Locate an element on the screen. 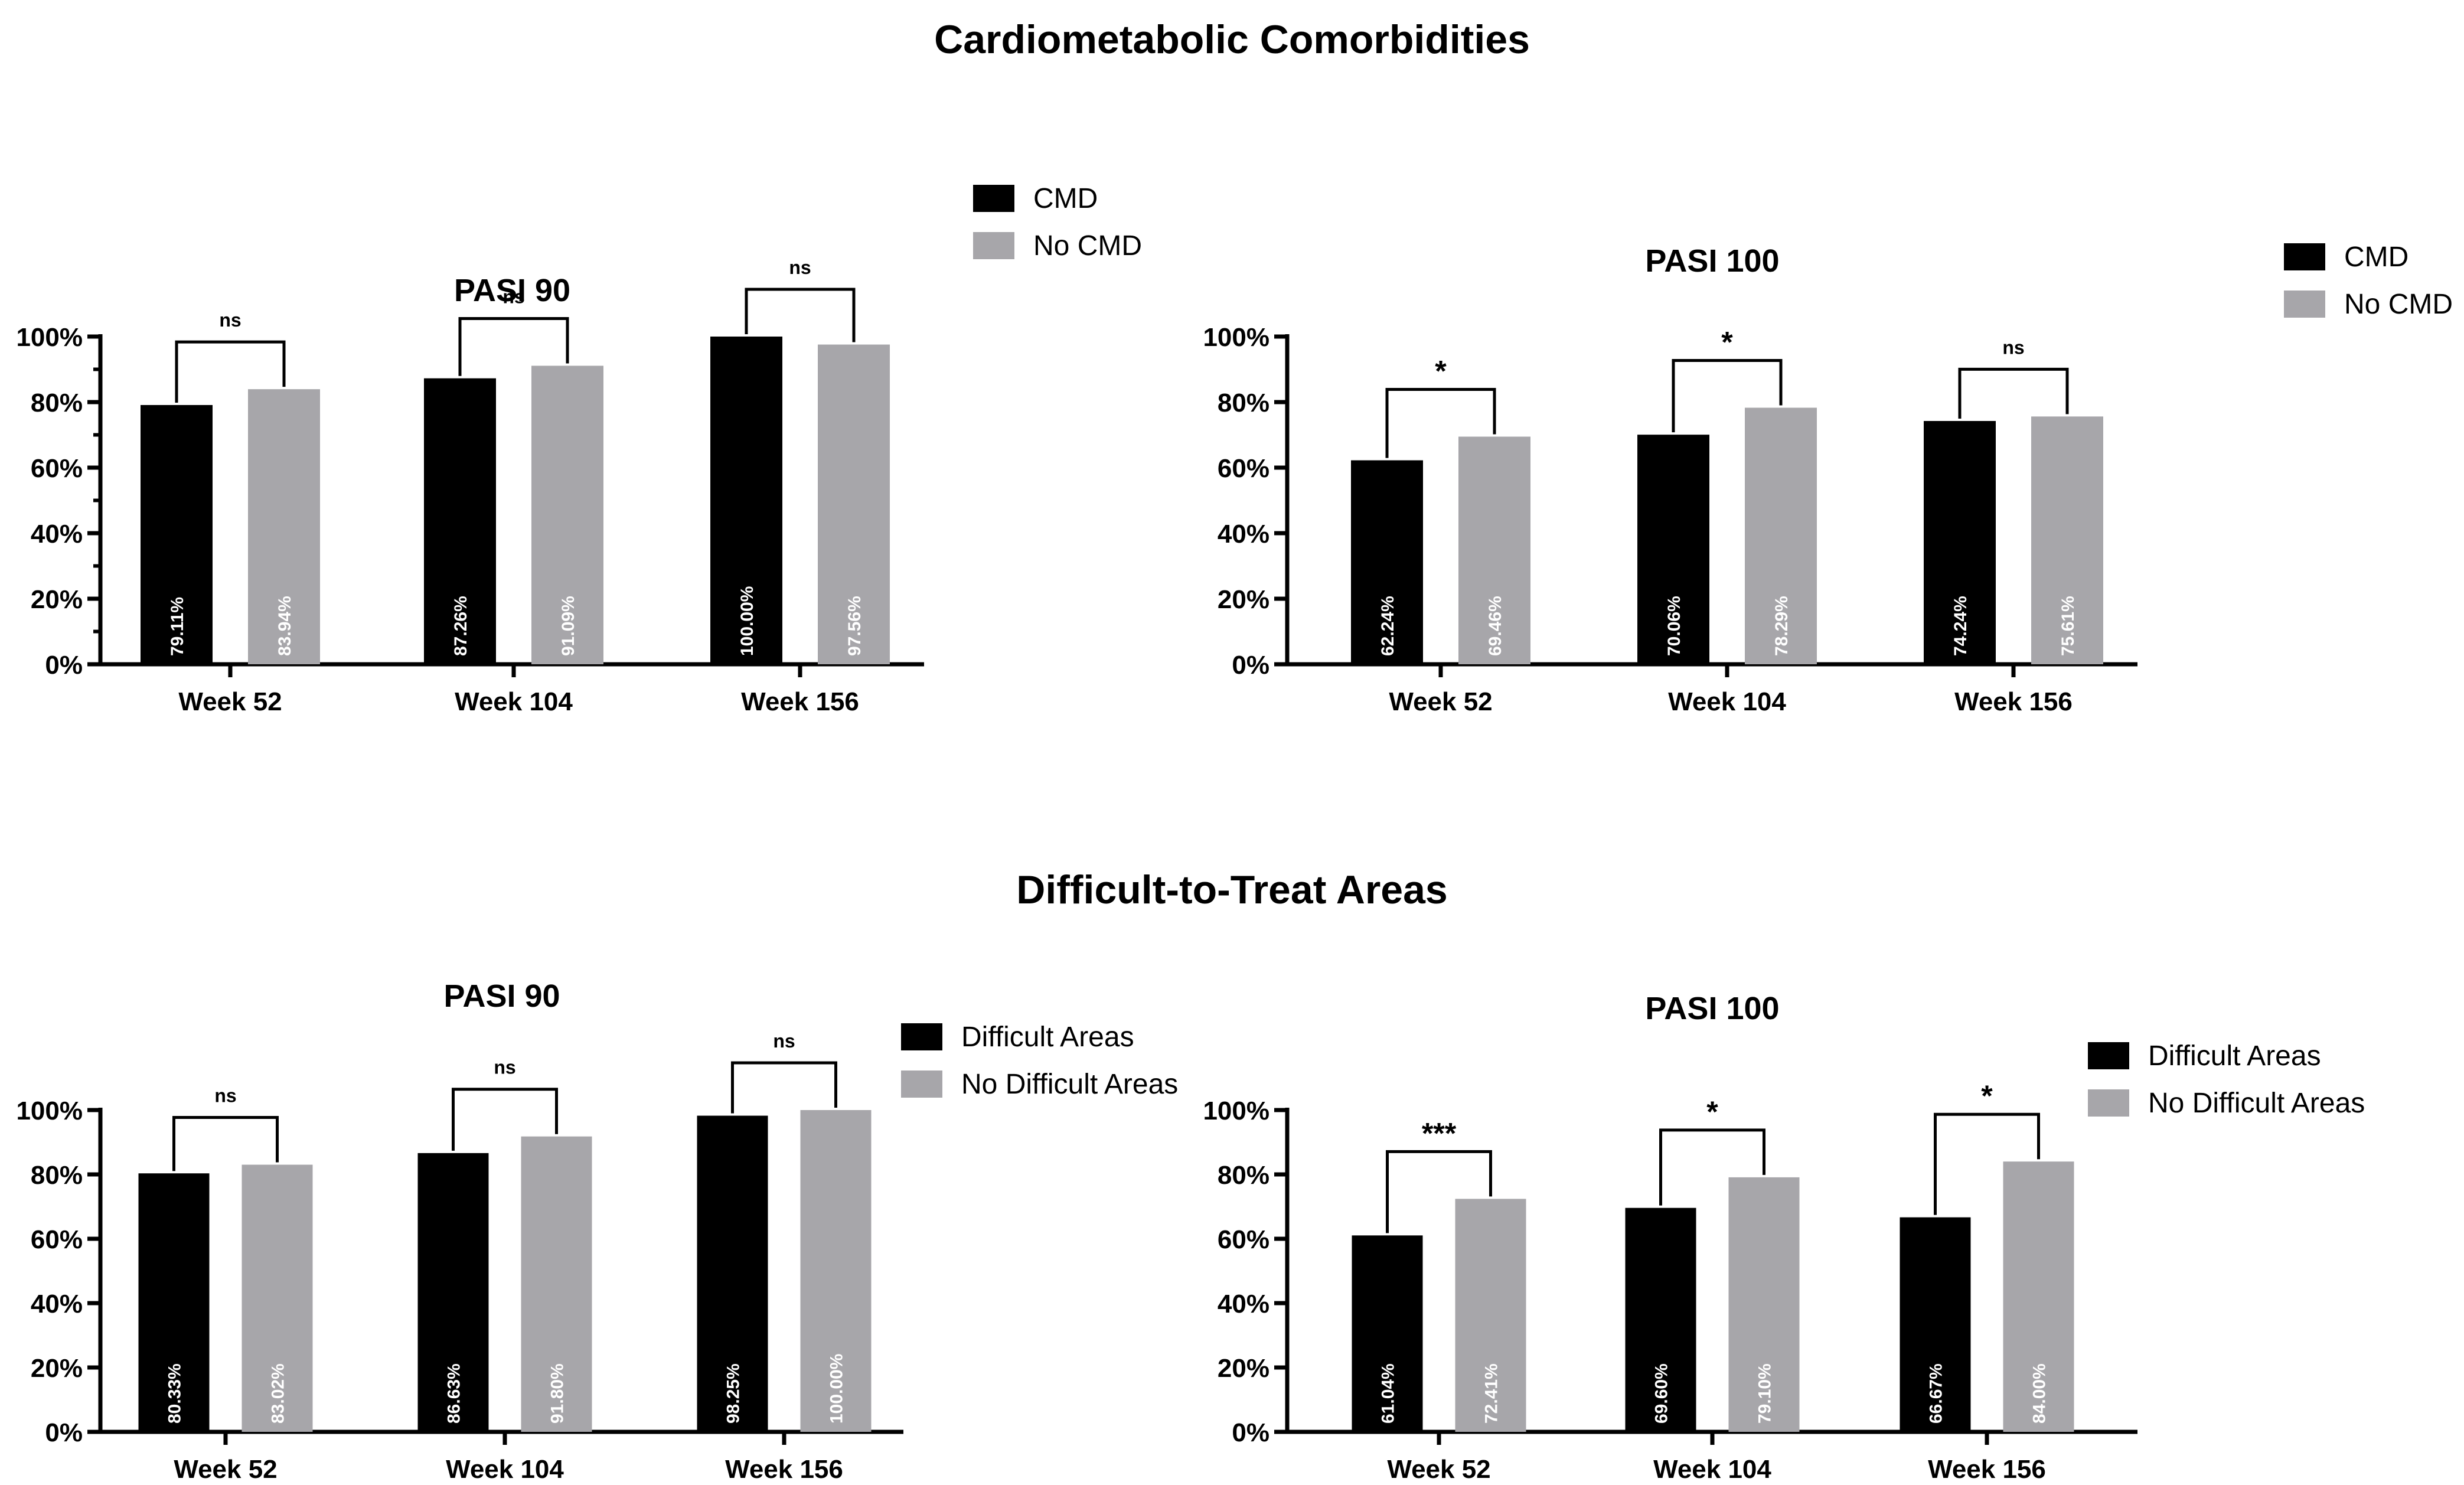  legend-item: No Difficult Areas is located at coordinates (2226, 1103).